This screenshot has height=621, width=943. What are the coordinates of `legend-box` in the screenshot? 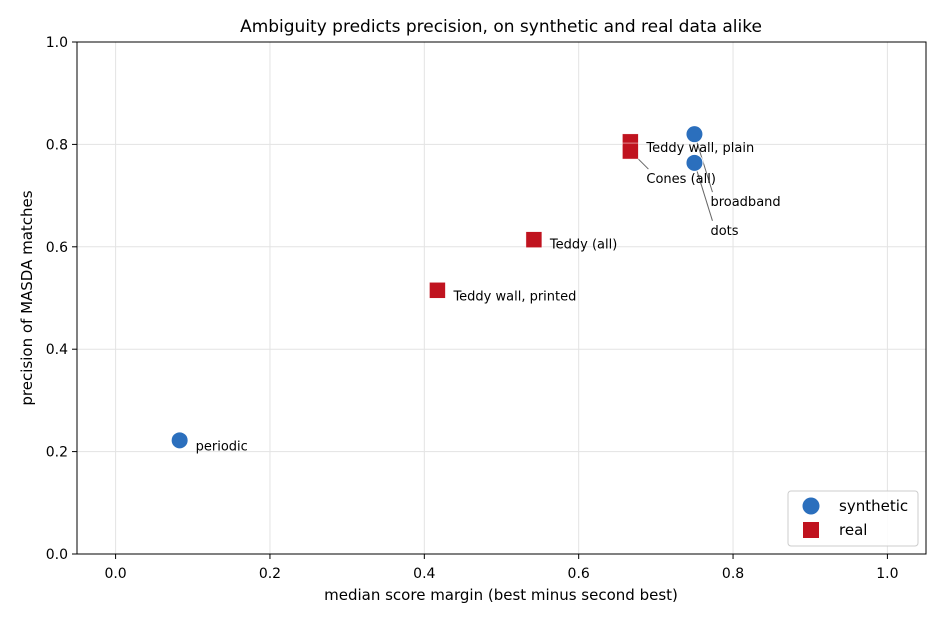 It's located at (853, 518).